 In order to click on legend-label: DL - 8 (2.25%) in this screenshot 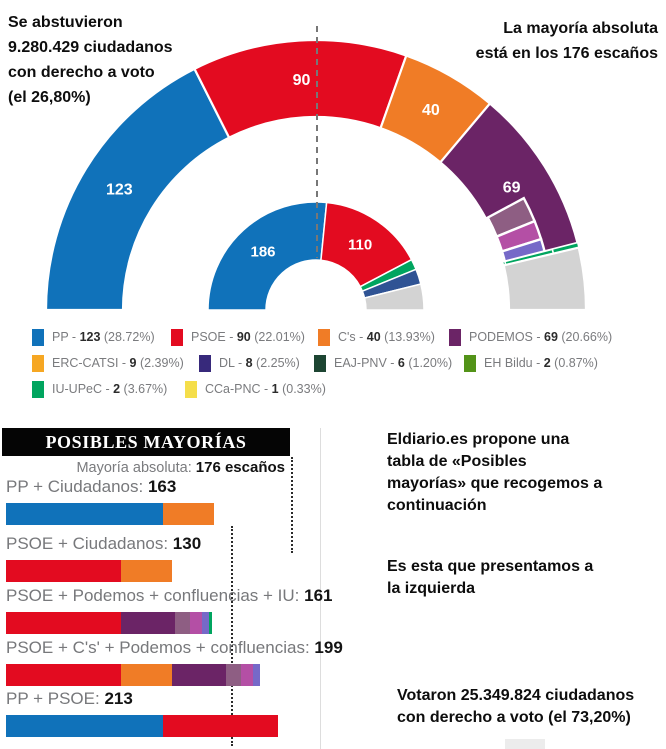, I will do `click(259, 363)`.